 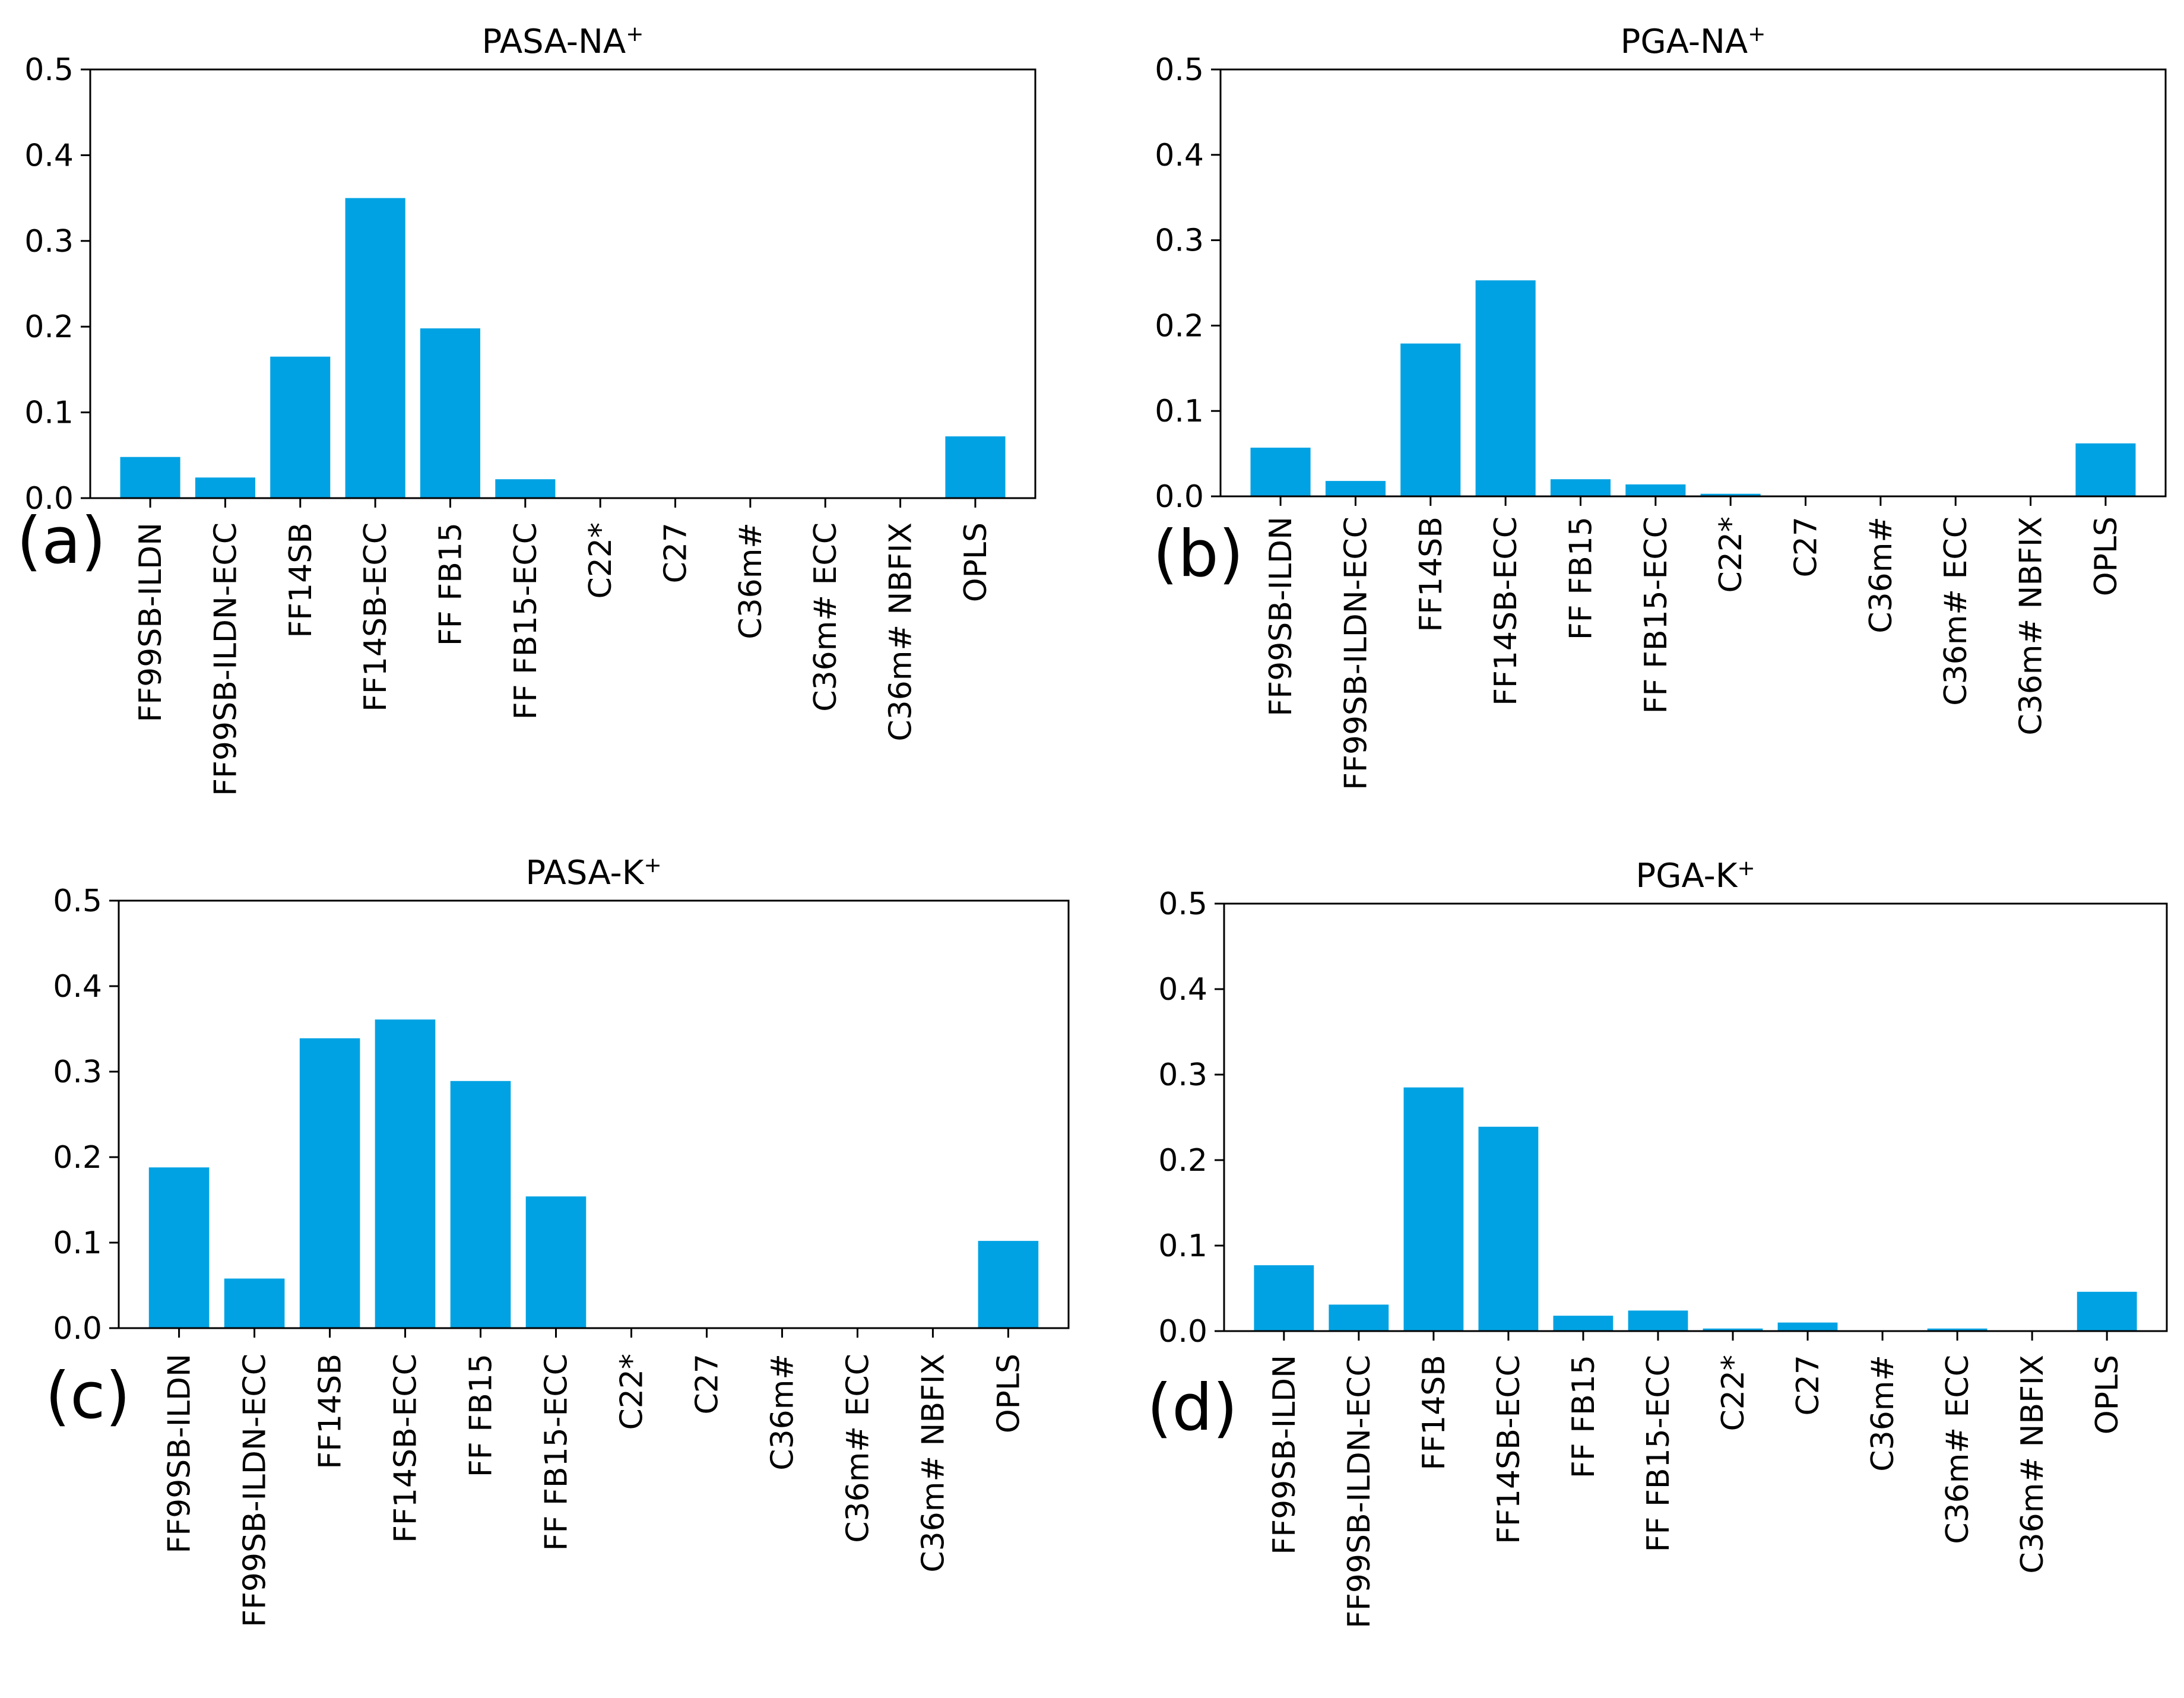 What do you see at coordinates (77, 987) in the screenshot?
I see `y-tick-label-c-4: 0.4` at bounding box center [77, 987].